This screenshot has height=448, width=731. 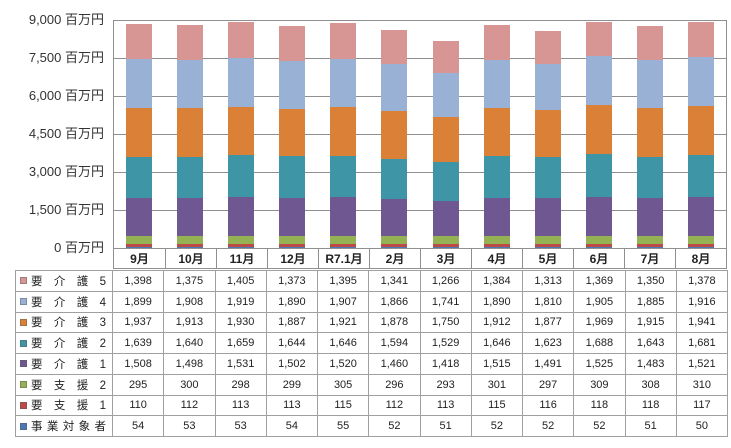 What do you see at coordinates (651, 406) in the screenshot?
I see `value-cell: 118` at bounding box center [651, 406].